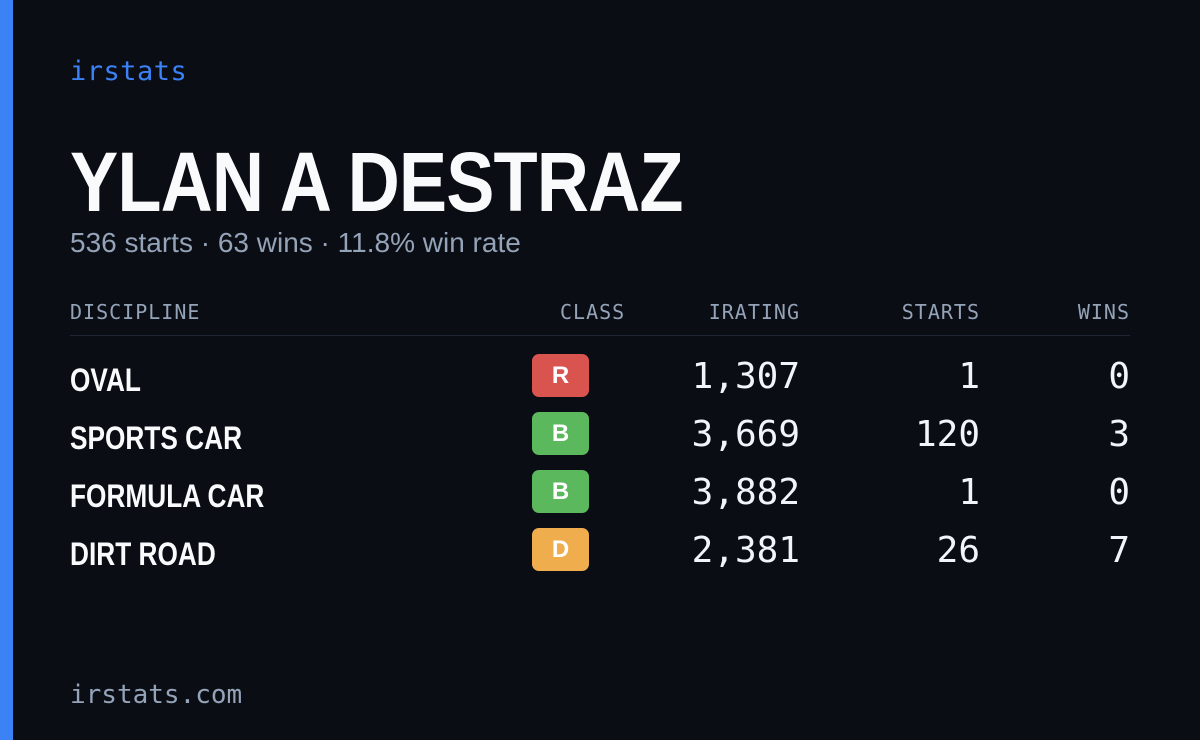 Image resolution: width=1200 pixels, height=740 pixels. I want to click on brand-logo: irstats, so click(129, 71).